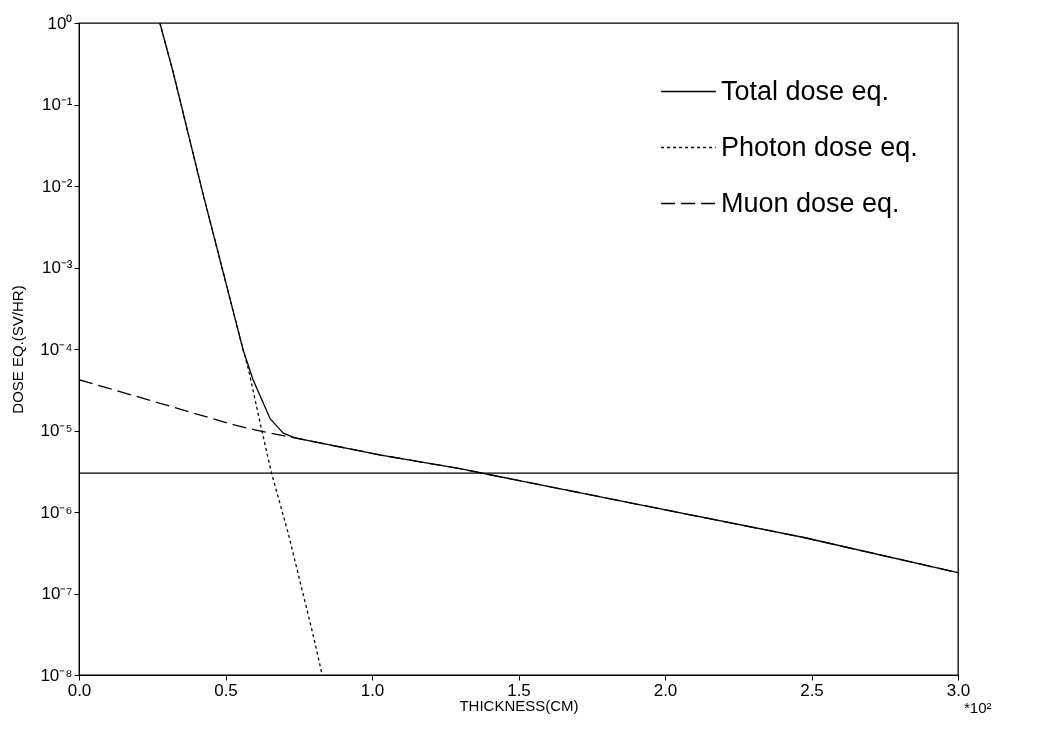 The height and width of the screenshot is (730, 1045). I want to click on x-tick-label: 2.0, so click(665, 690).